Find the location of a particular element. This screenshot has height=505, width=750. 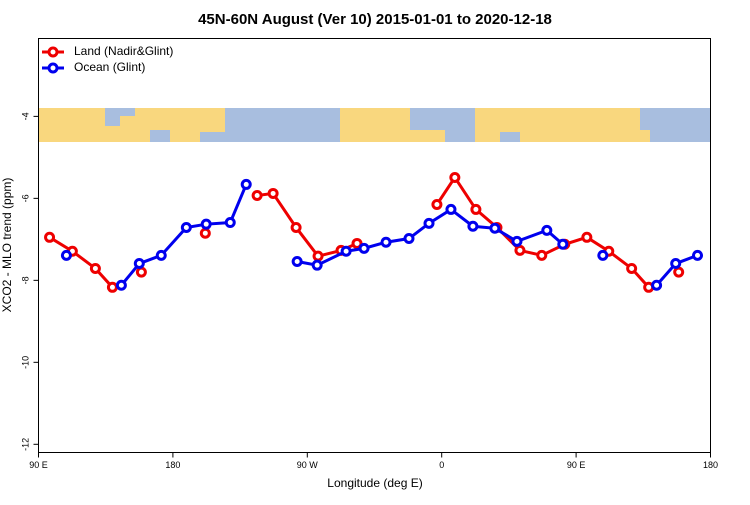

y-tick-label: -8 is located at coordinates (25, 280).